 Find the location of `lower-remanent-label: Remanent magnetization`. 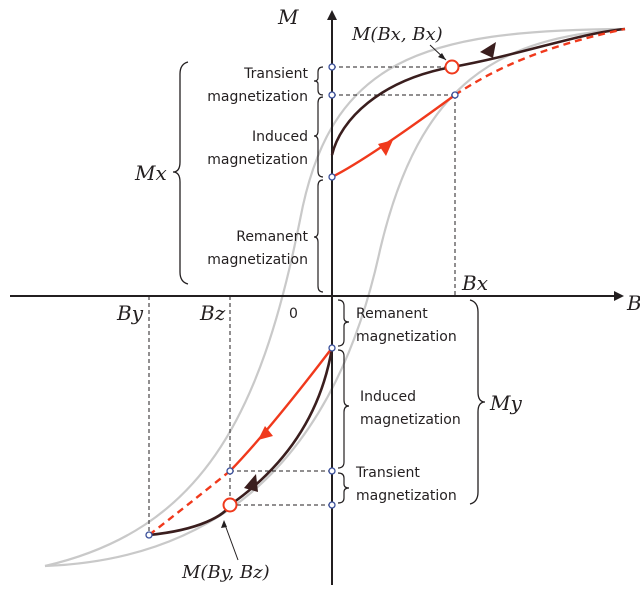

lower-remanent-label: Remanent magnetization is located at coordinates (406, 325).